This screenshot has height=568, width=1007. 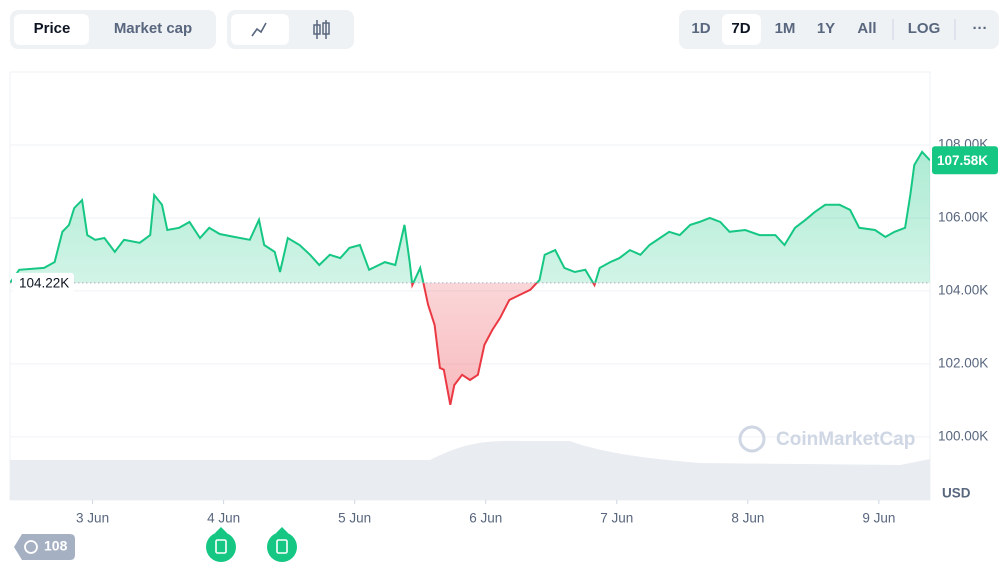 I want to click on x-tick-label: 3 Jun, so click(x=92, y=518).